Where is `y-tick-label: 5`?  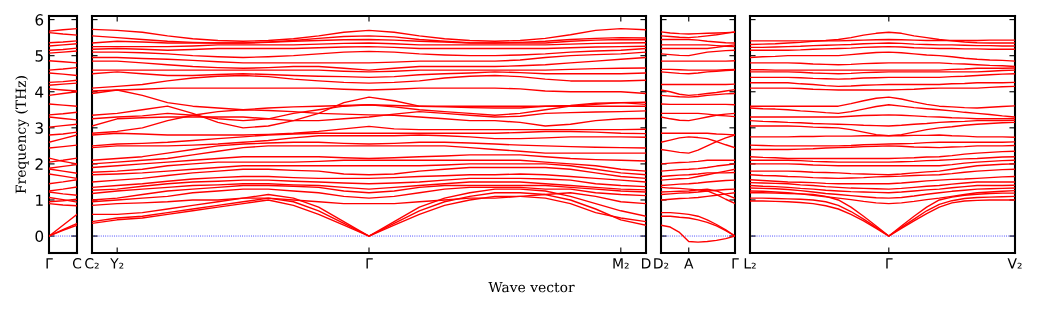
y-tick-label: 5 is located at coordinates (39, 56).